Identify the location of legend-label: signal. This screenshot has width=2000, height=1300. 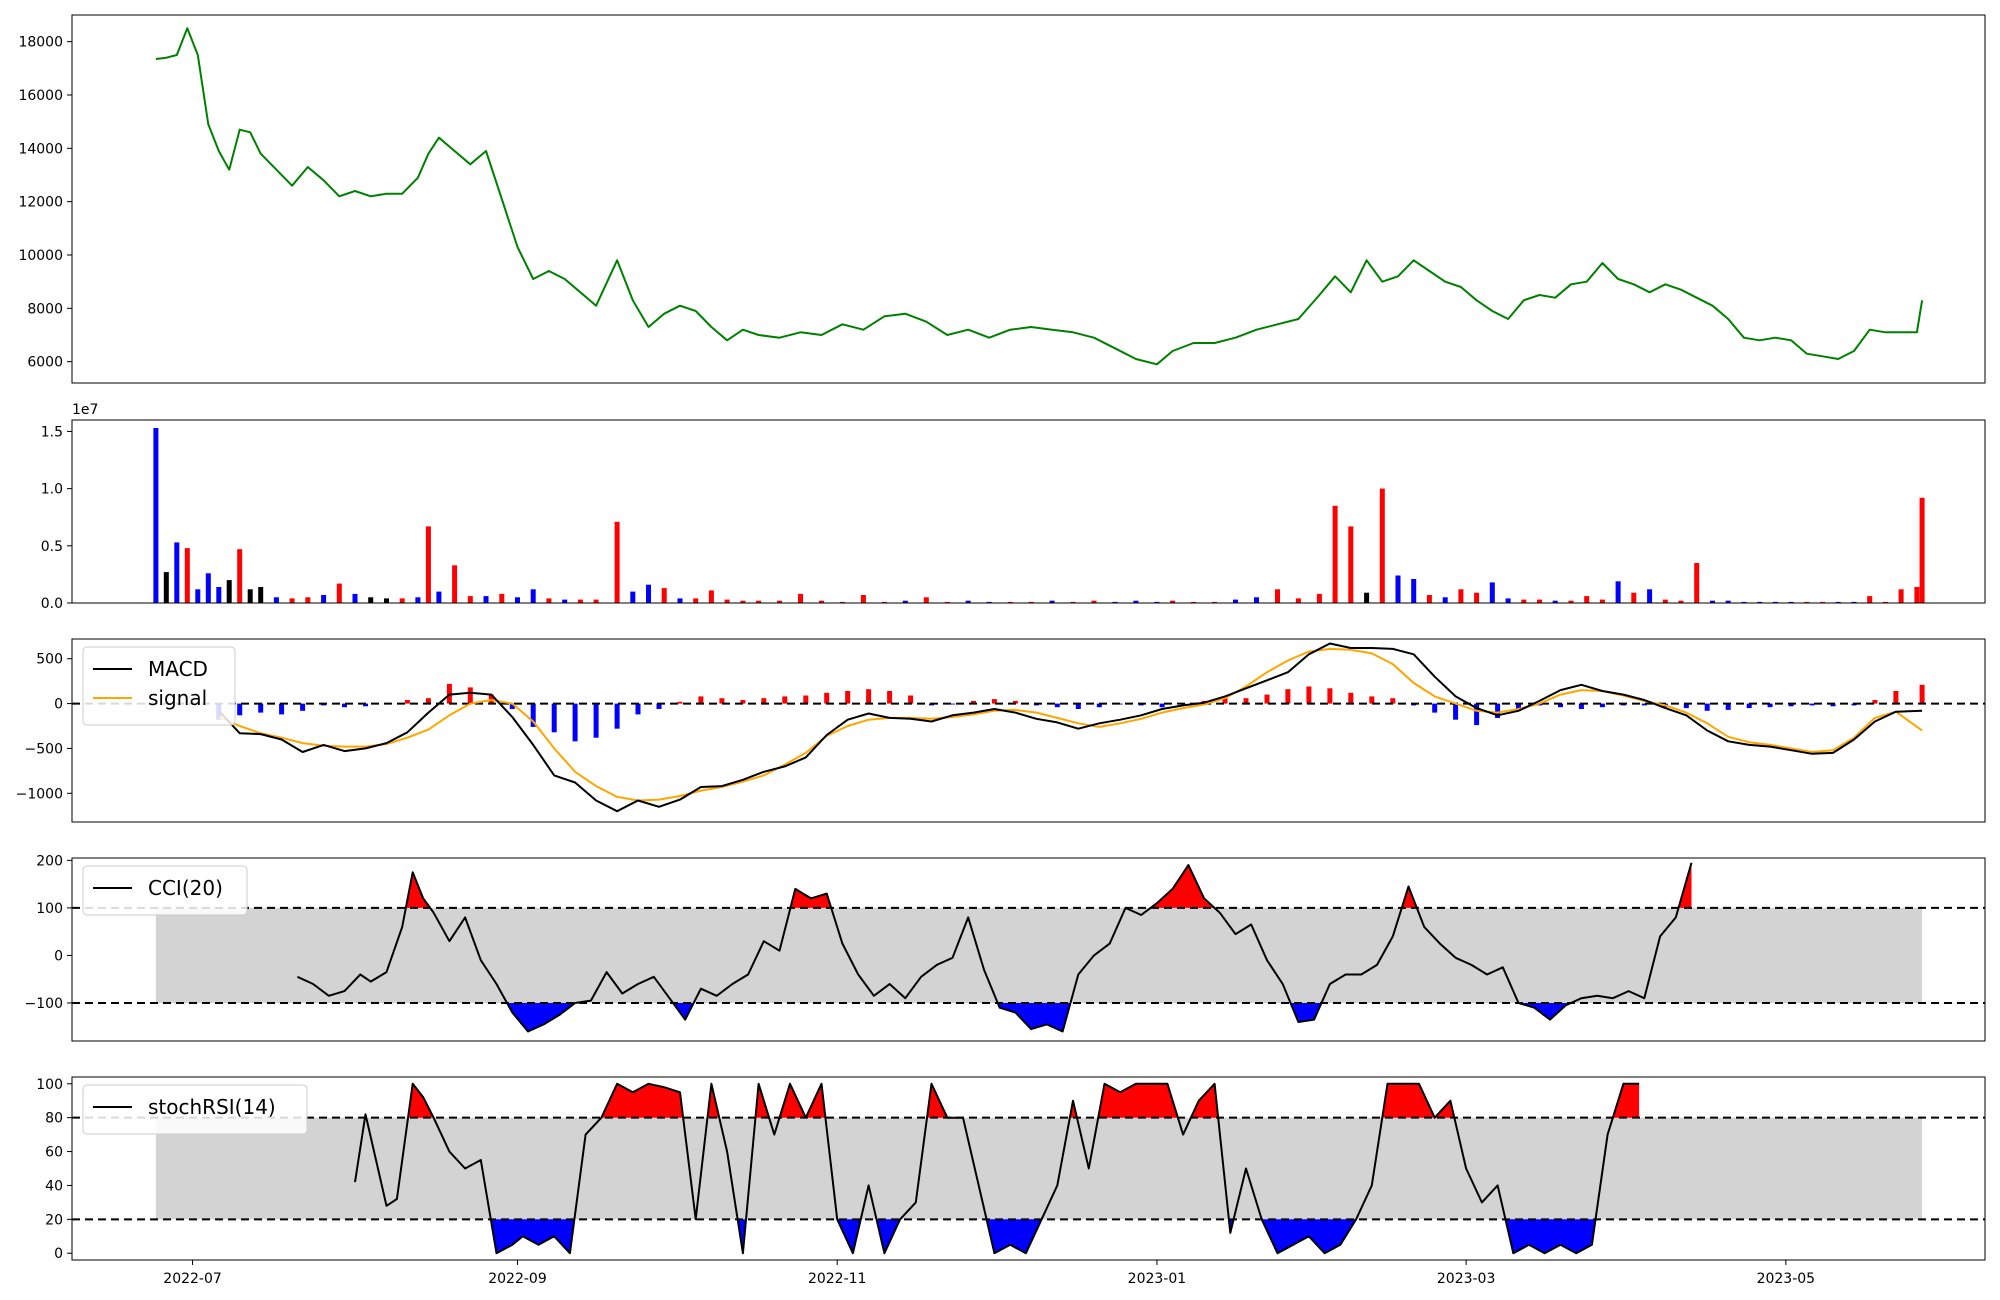
(177, 698).